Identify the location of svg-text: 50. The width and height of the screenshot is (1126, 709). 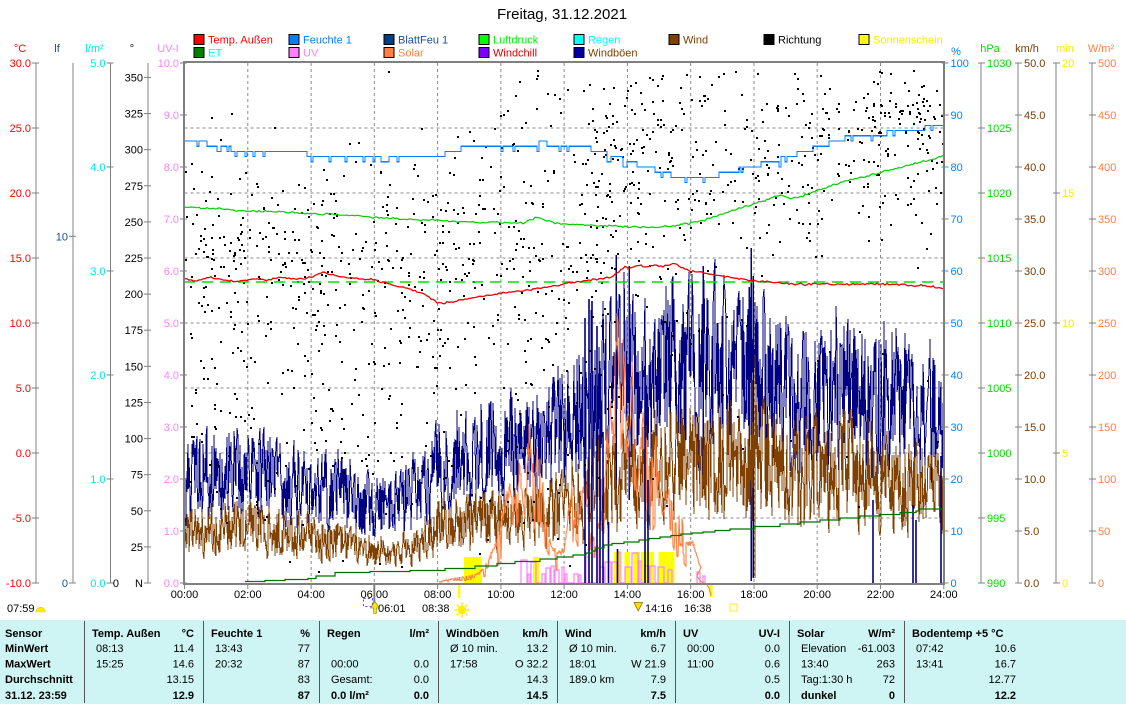
(957, 324).